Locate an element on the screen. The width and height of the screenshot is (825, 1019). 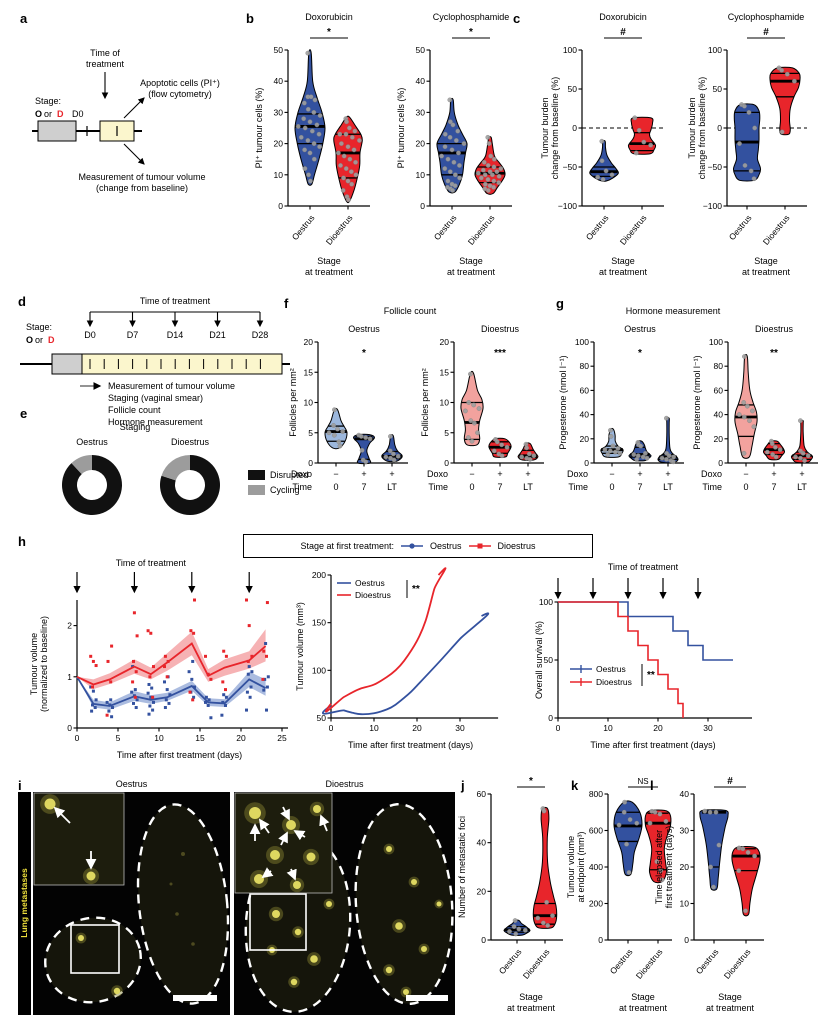
svg-text: 7 is located at coordinates (639, 487).